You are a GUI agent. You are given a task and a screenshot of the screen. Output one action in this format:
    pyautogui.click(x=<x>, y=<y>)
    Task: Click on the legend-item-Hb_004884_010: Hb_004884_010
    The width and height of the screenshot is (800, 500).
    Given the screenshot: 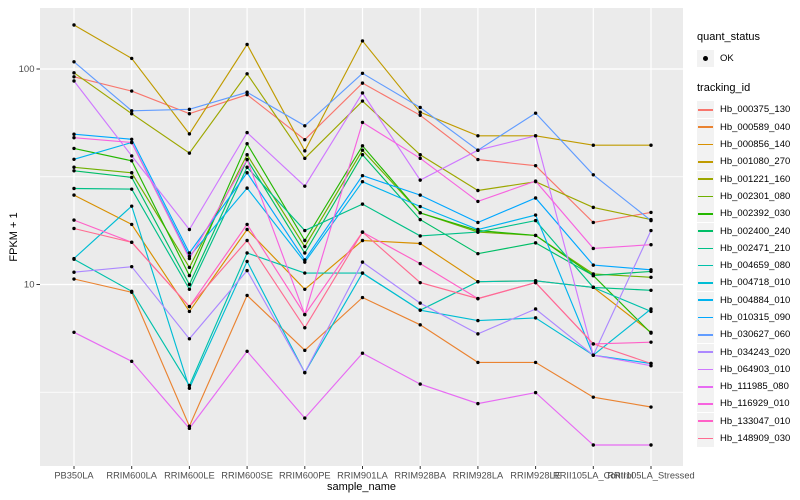 What is the action you would take?
    pyautogui.click(x=747, y=300)
    